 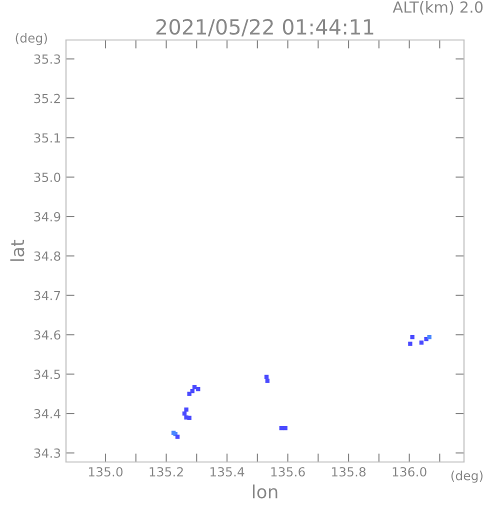 What do you see at coordinates (47, 453) in the screenshot?
I see `y-tick-label: 34.3` at bounding box center [47, 453].